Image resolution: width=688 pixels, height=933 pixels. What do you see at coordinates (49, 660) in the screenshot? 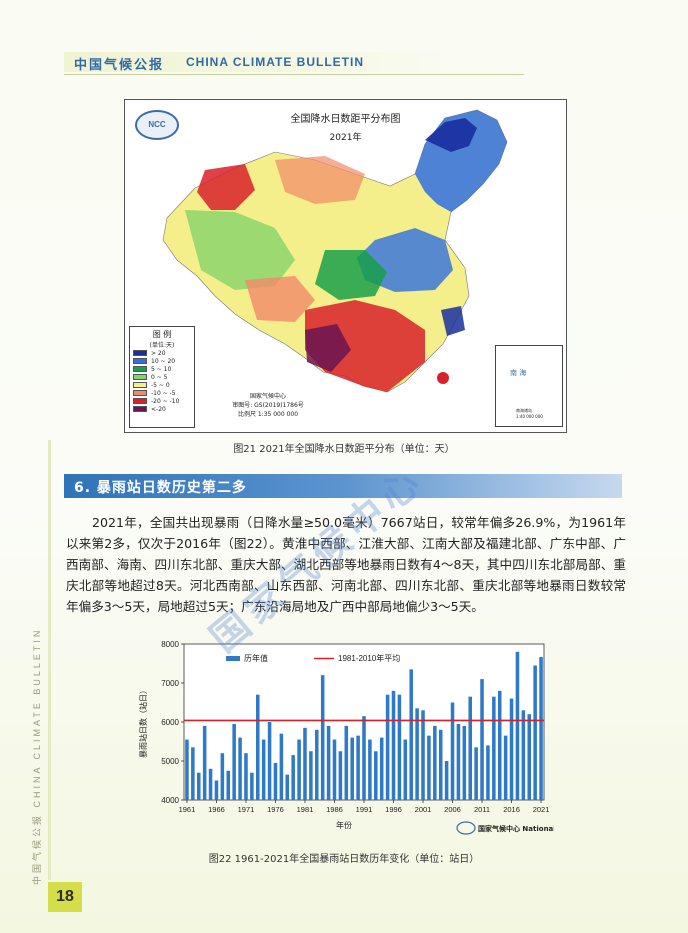
I see `left-rail-bar` at bounding box center [49, 660].